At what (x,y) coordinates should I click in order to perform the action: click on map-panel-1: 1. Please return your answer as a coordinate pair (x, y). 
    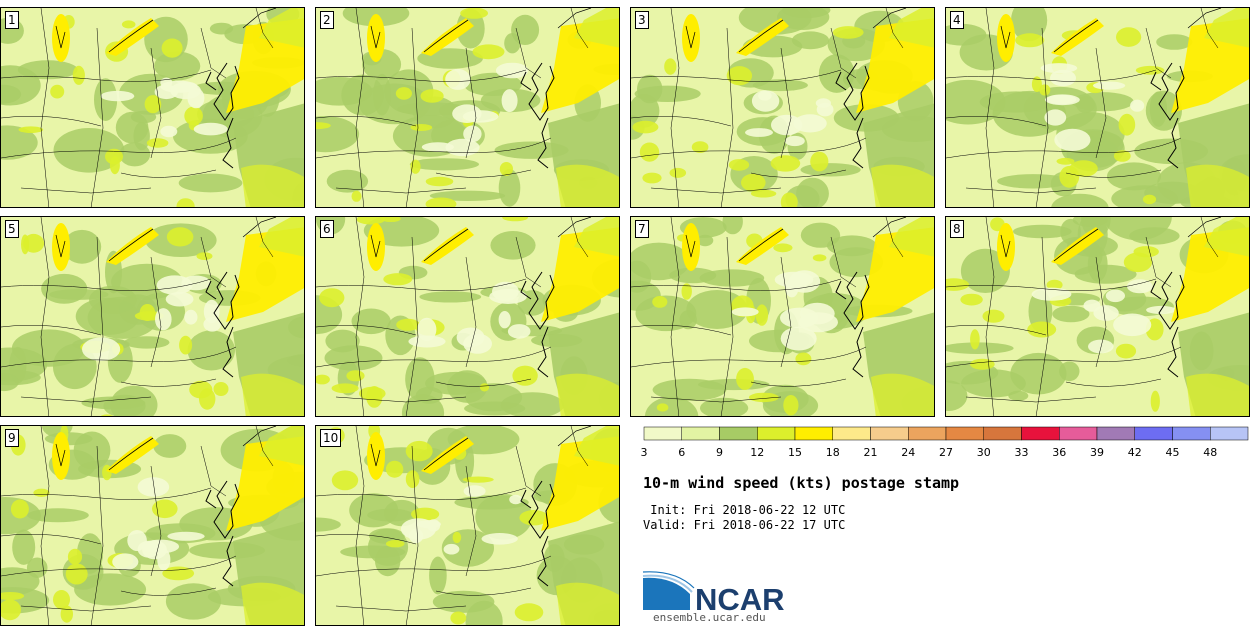
    Looking at the image, I should click on (152, 107).